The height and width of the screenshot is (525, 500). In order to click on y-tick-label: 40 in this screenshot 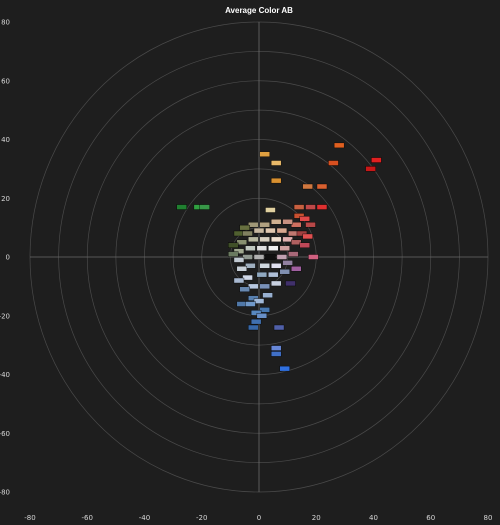, I will do `click(5, 140)`.